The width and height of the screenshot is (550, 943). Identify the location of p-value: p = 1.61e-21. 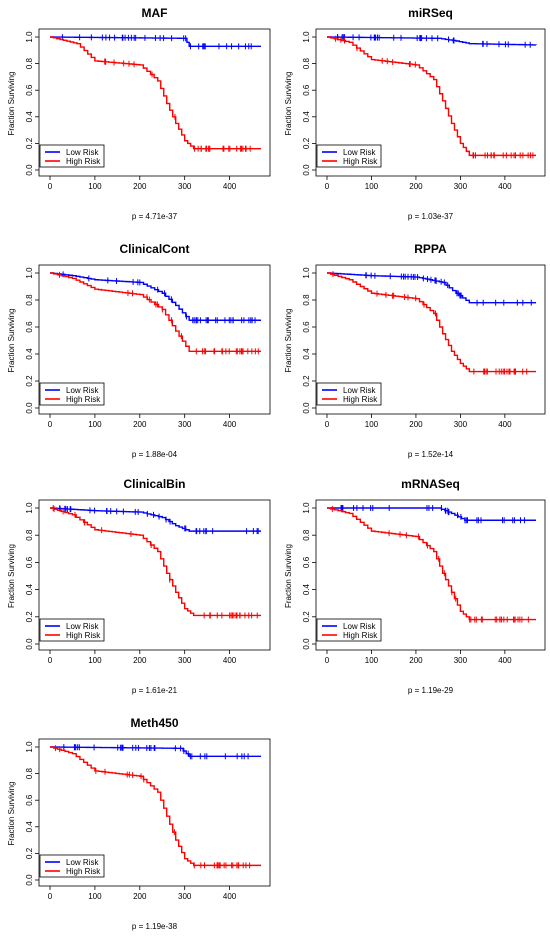
(155, 690).